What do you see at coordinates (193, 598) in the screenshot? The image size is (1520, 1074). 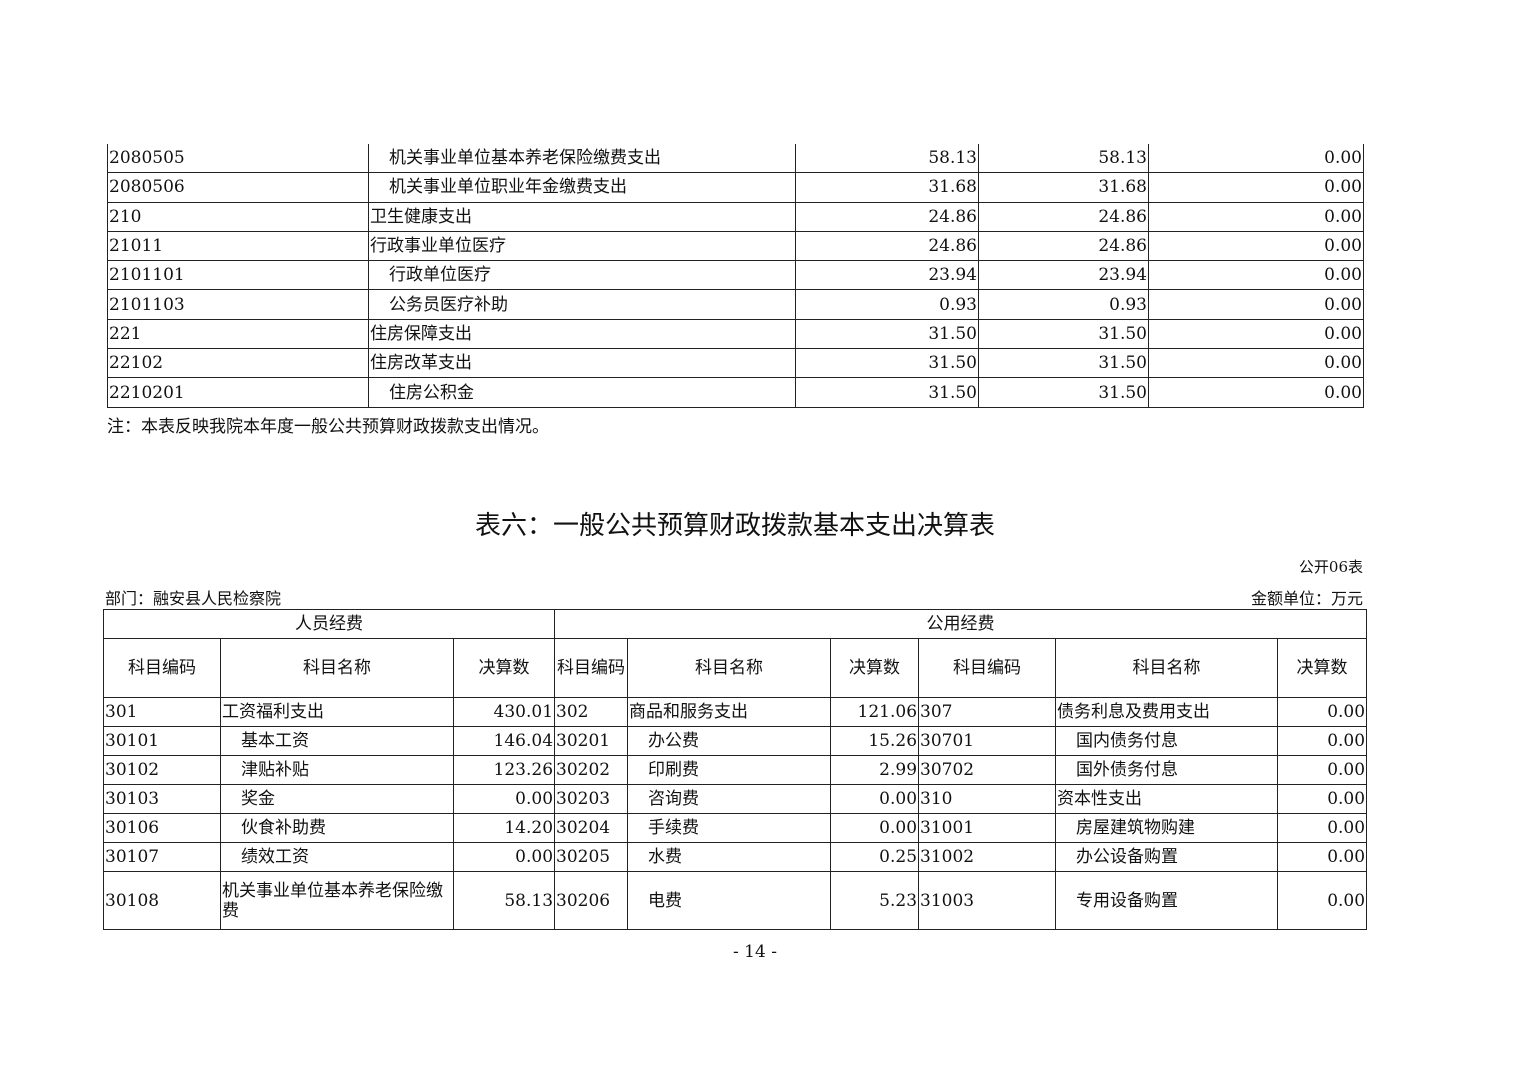 I see `department-label: 部门：融安县人民检察院` at bounding box center [193, 598].